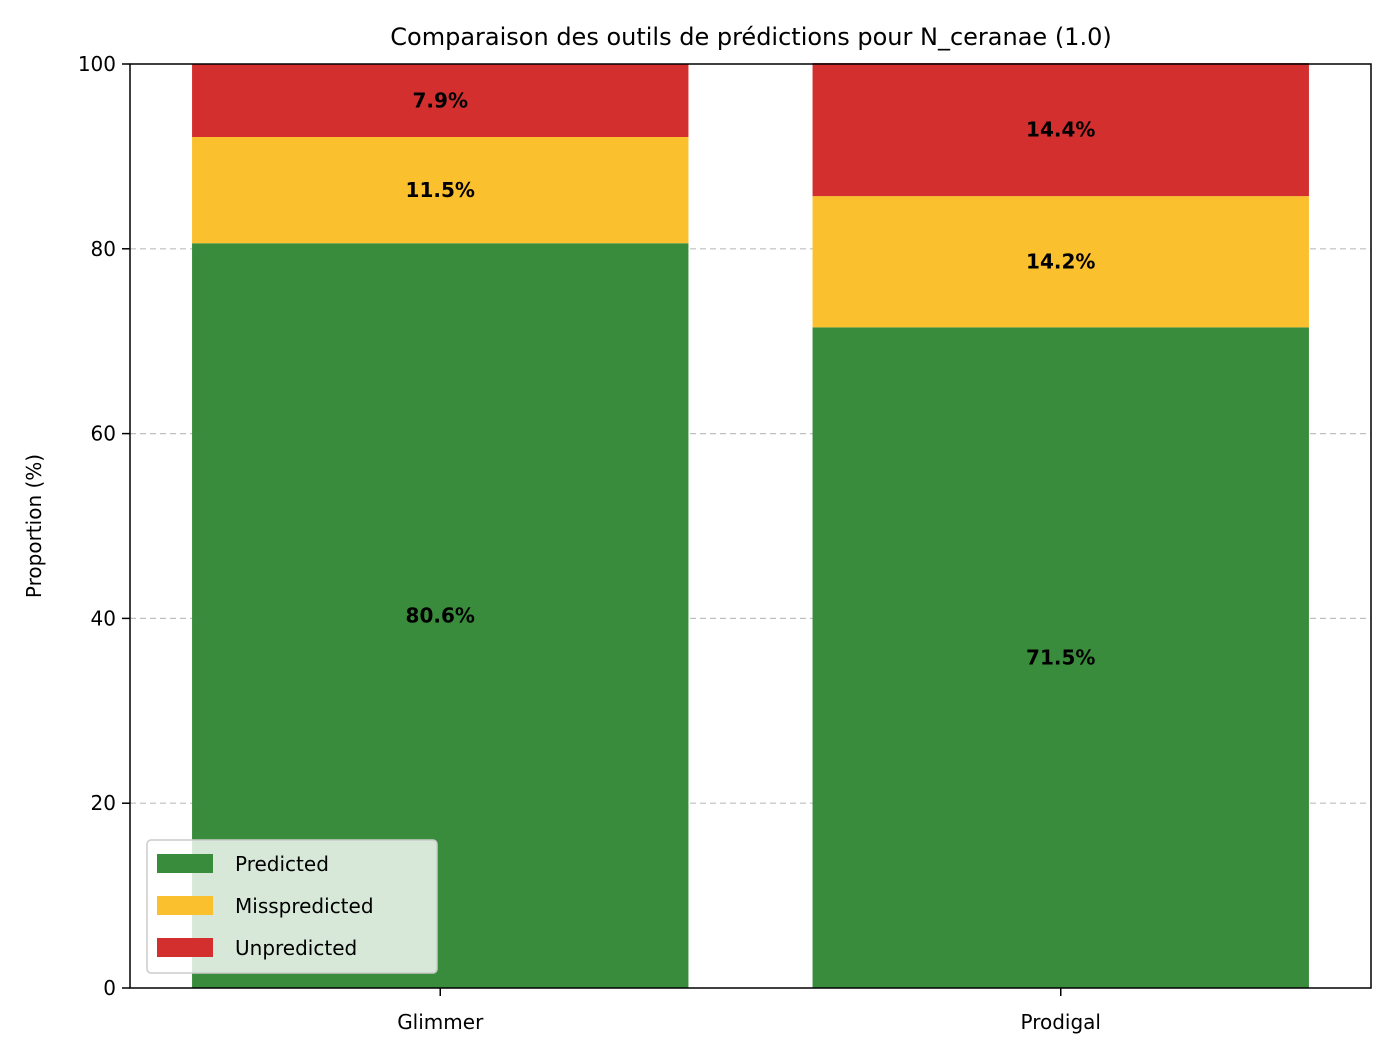 The image size is (1391, 1055). Describe the element at coordinates (34, 526) in the screenshot. I see `y-axis-label: Proportion (%)` at that location.